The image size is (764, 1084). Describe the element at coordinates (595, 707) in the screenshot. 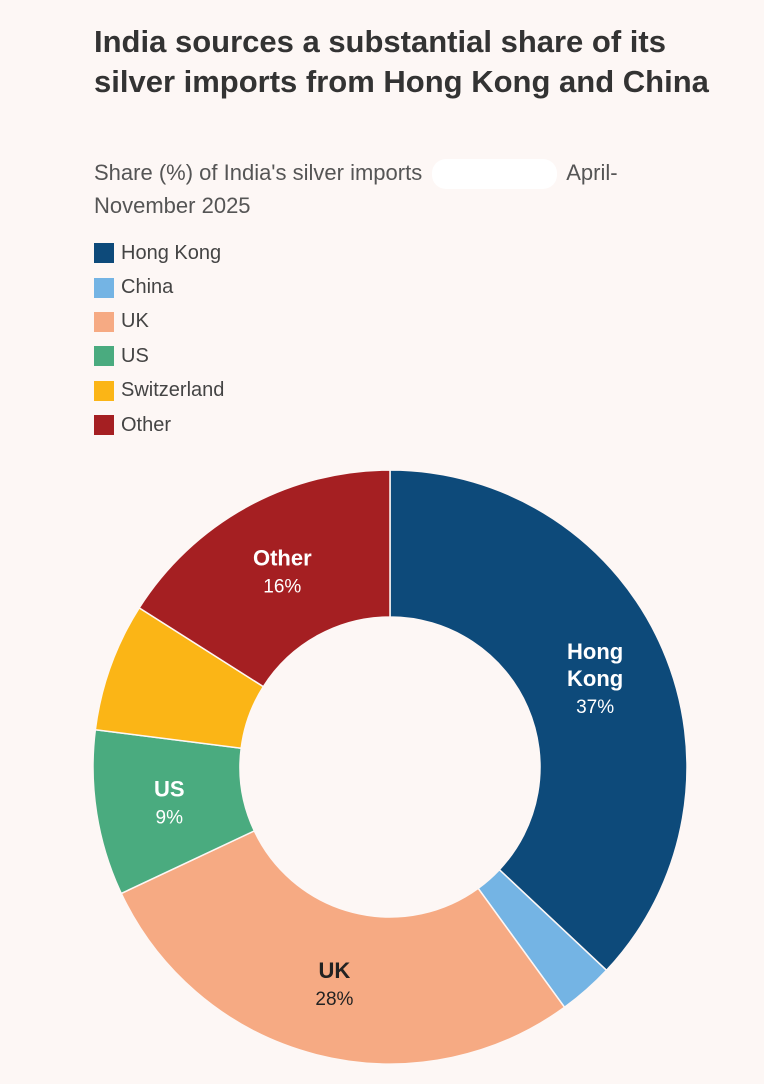

I see `slice-value-hong-kong: 37%` at that location.